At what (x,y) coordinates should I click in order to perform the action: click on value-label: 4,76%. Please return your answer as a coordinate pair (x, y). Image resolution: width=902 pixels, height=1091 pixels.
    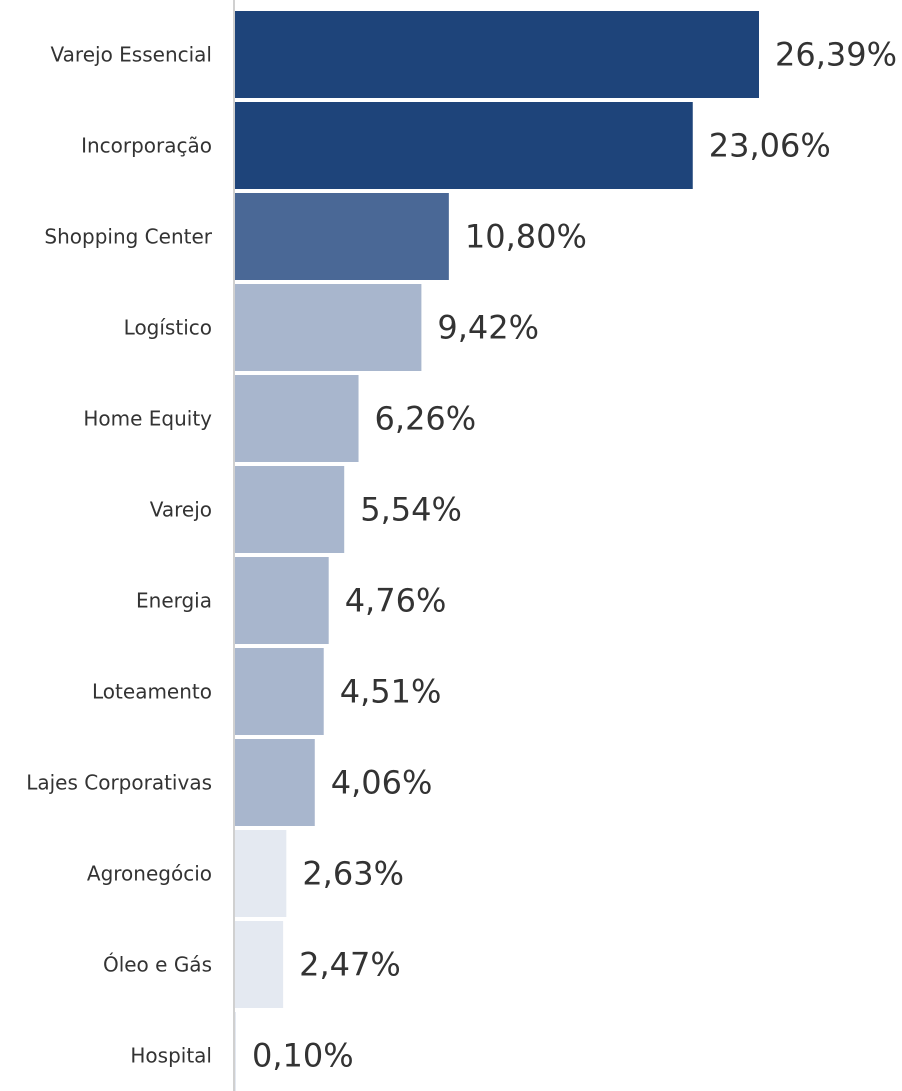
    Looking at the image, I should click on (396, 601).